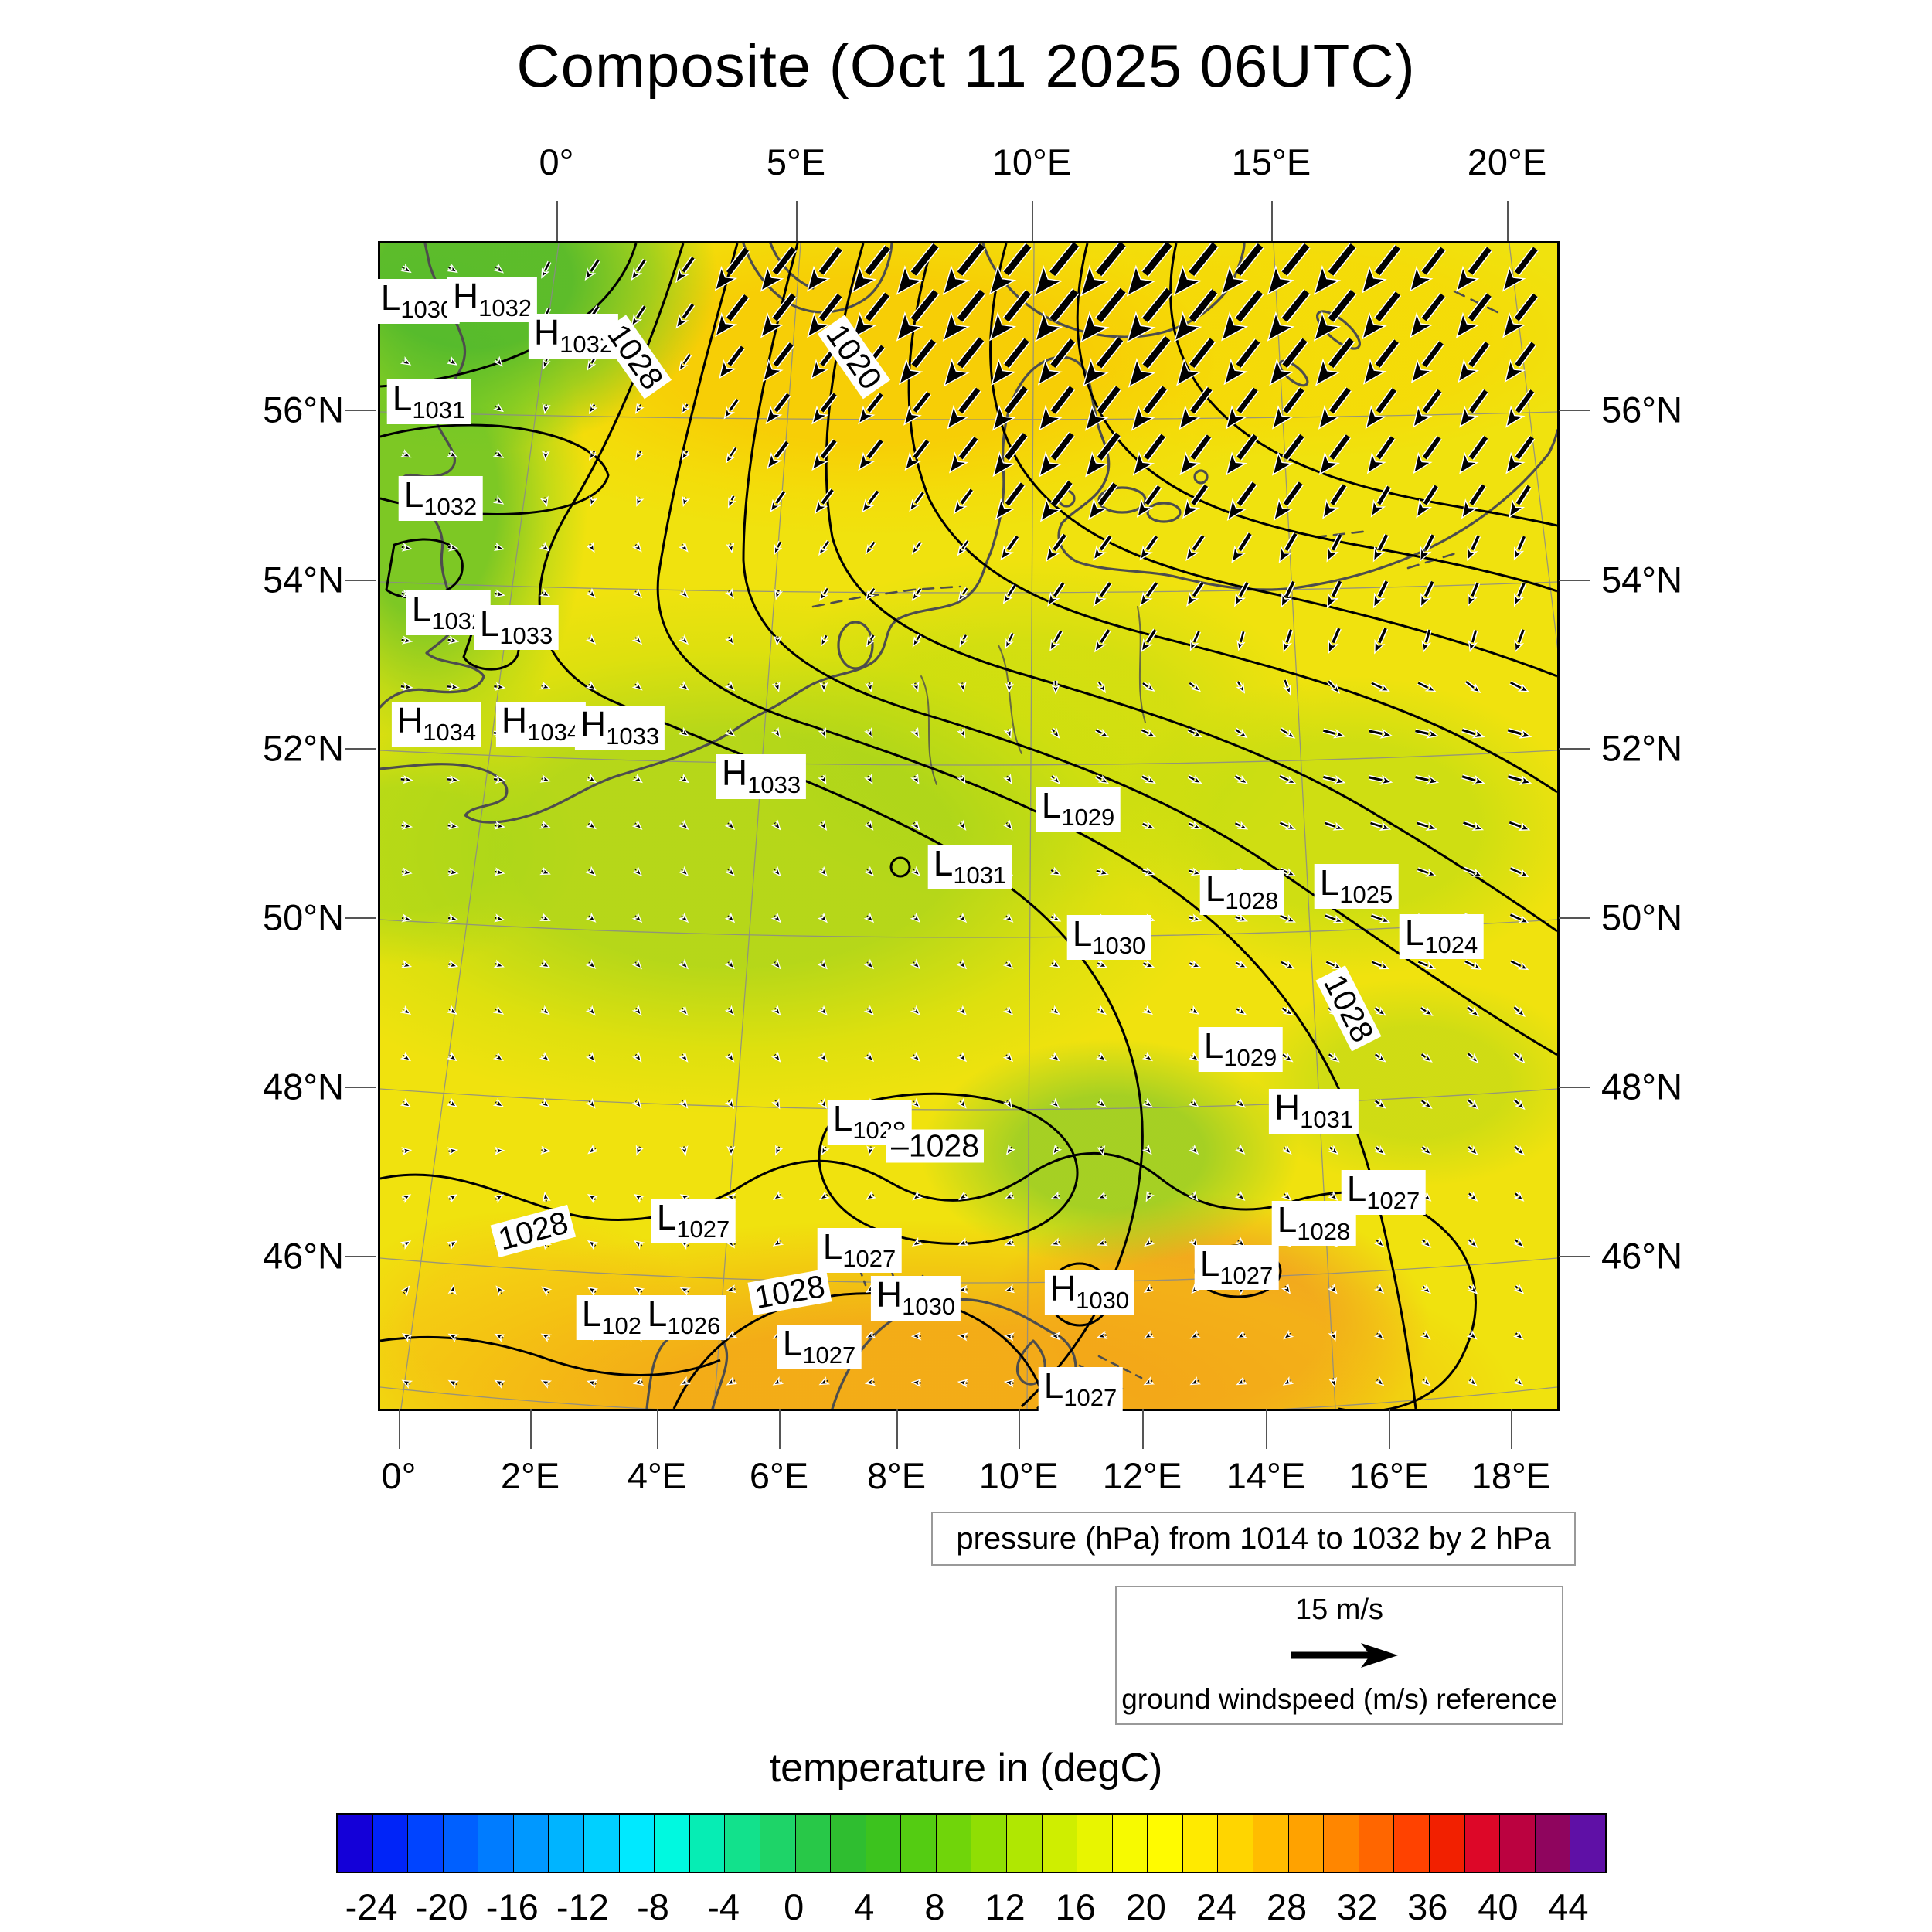 Image resolution: width=1932 pixels, height=1932 pixels. Describe the element at coordinates (1345, 1655) in the screenshot. I see `wind-reference-arrow` at that location.